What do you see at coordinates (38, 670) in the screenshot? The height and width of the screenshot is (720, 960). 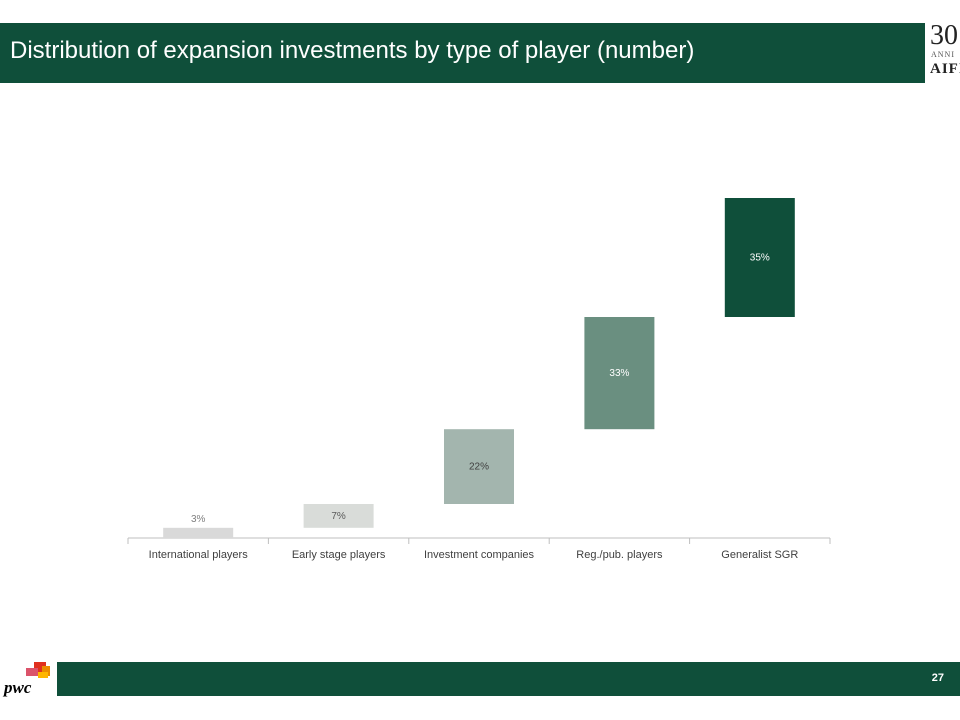 I see `pwc-logo-mark` at bounding box center [38, 670].